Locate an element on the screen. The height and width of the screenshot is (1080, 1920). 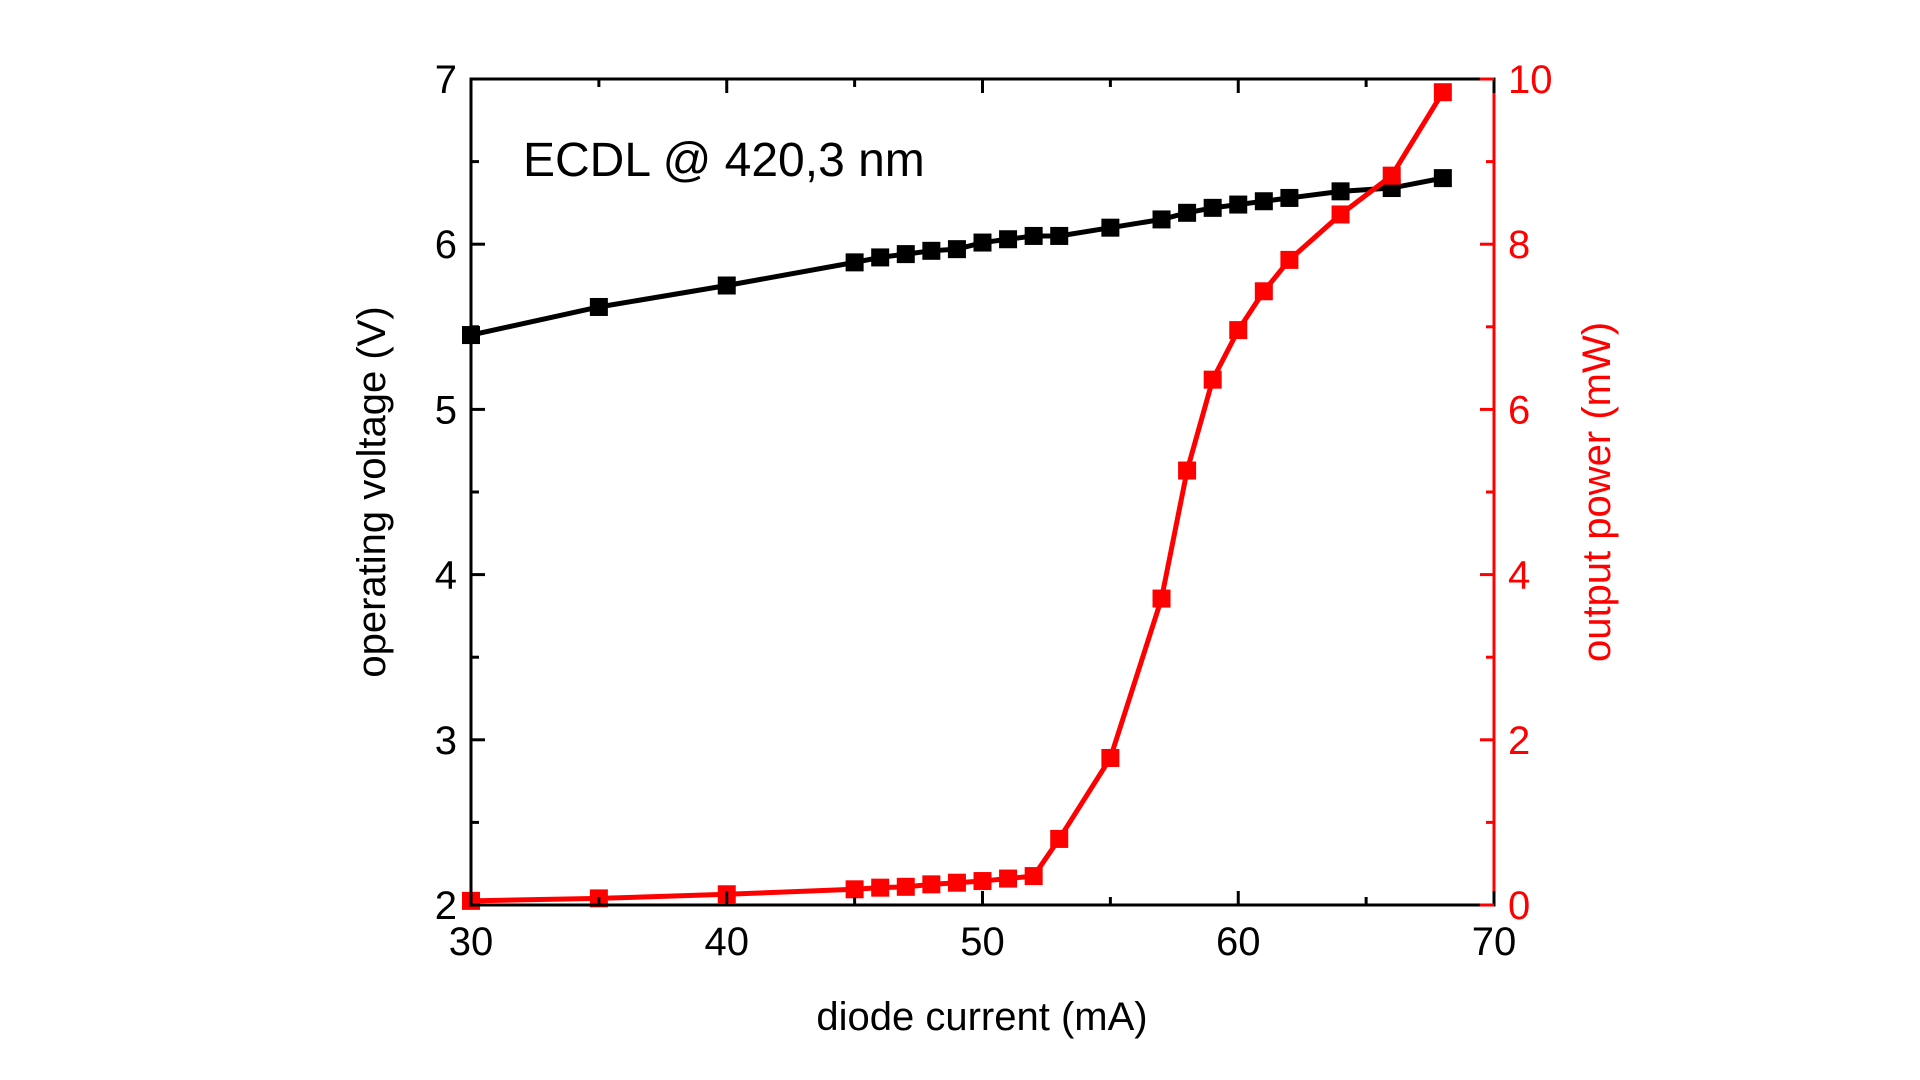
x-tick-label: 40 is located at coordinates (727, 942).